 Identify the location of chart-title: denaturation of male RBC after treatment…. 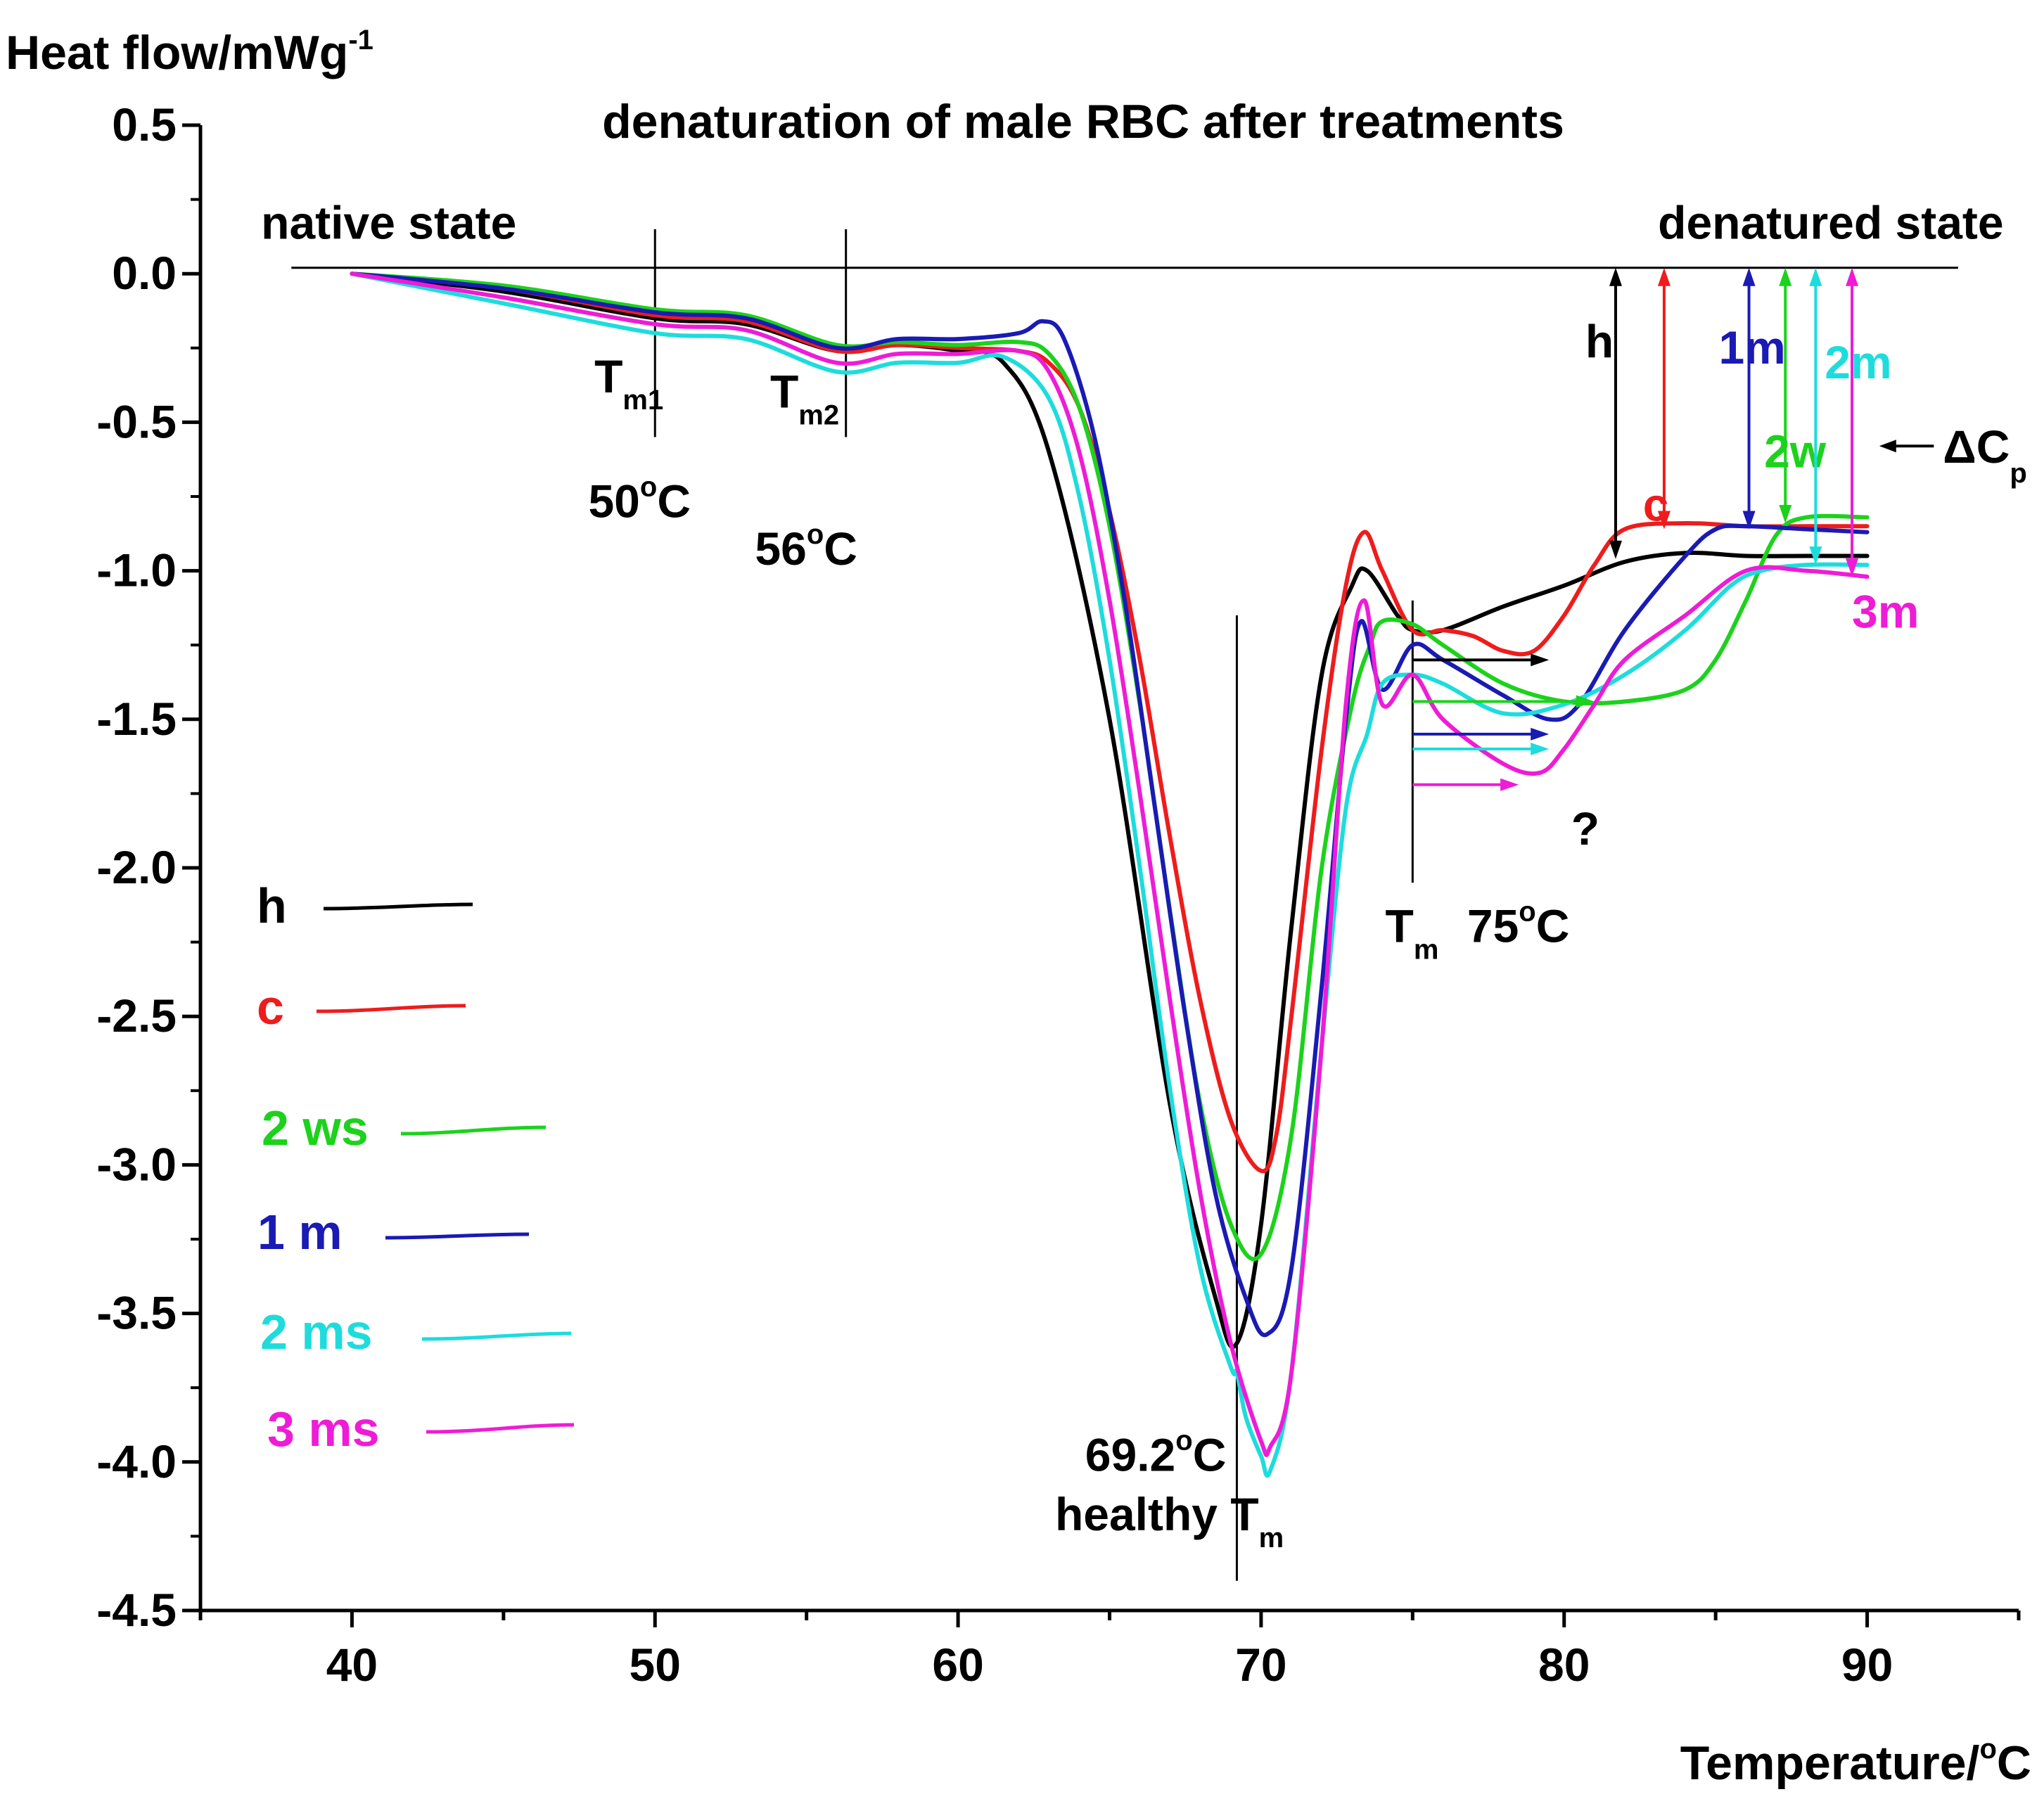
(1083, 121).